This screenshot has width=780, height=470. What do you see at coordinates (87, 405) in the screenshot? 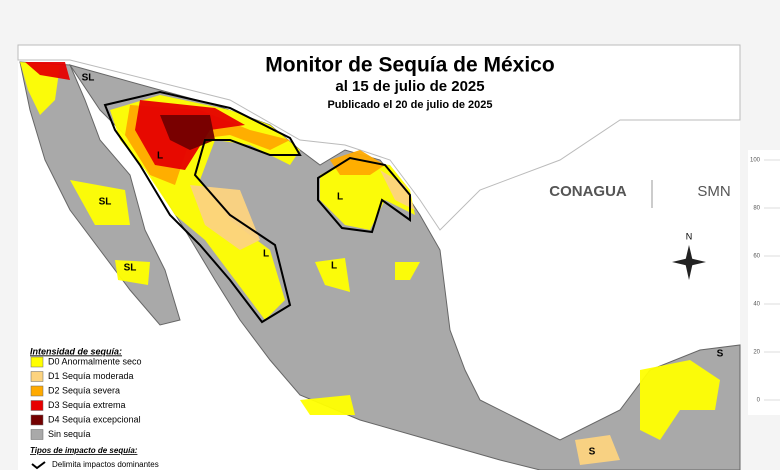
I see `legend-label: D3 Sequía extrema` at bounding box center [87, 405].